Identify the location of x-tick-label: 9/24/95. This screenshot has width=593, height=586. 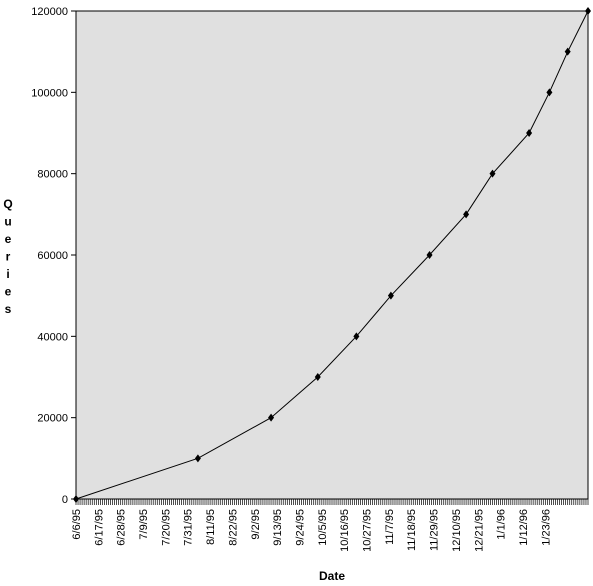
(300, 527).